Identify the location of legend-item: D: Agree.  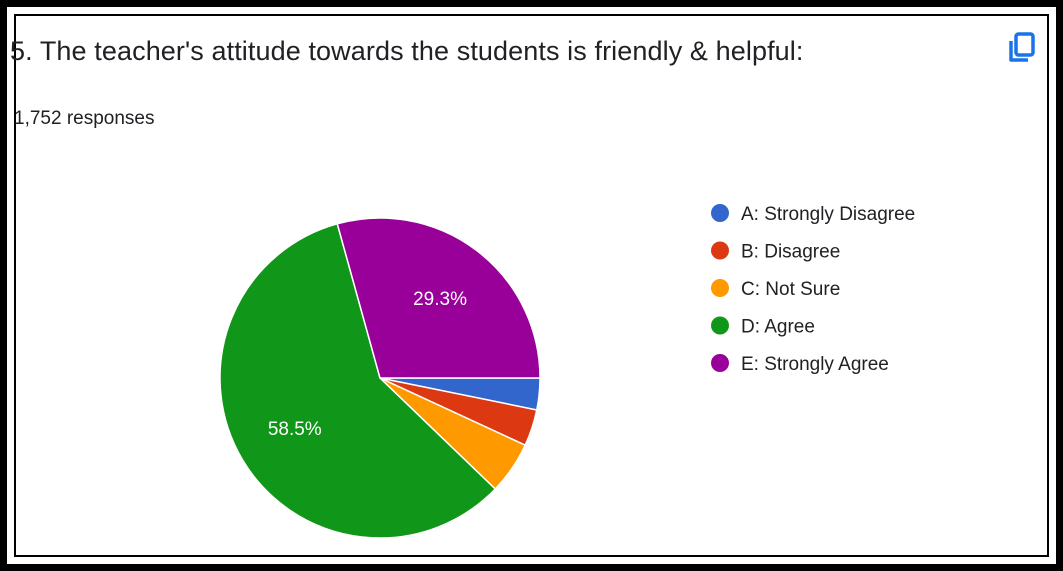
(763, 327).